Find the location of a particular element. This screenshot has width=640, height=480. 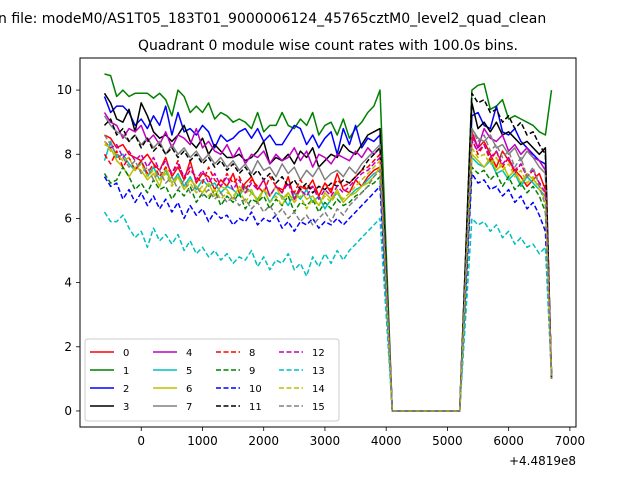

legend-label-3: 3 is located at coordinates (126, 407).